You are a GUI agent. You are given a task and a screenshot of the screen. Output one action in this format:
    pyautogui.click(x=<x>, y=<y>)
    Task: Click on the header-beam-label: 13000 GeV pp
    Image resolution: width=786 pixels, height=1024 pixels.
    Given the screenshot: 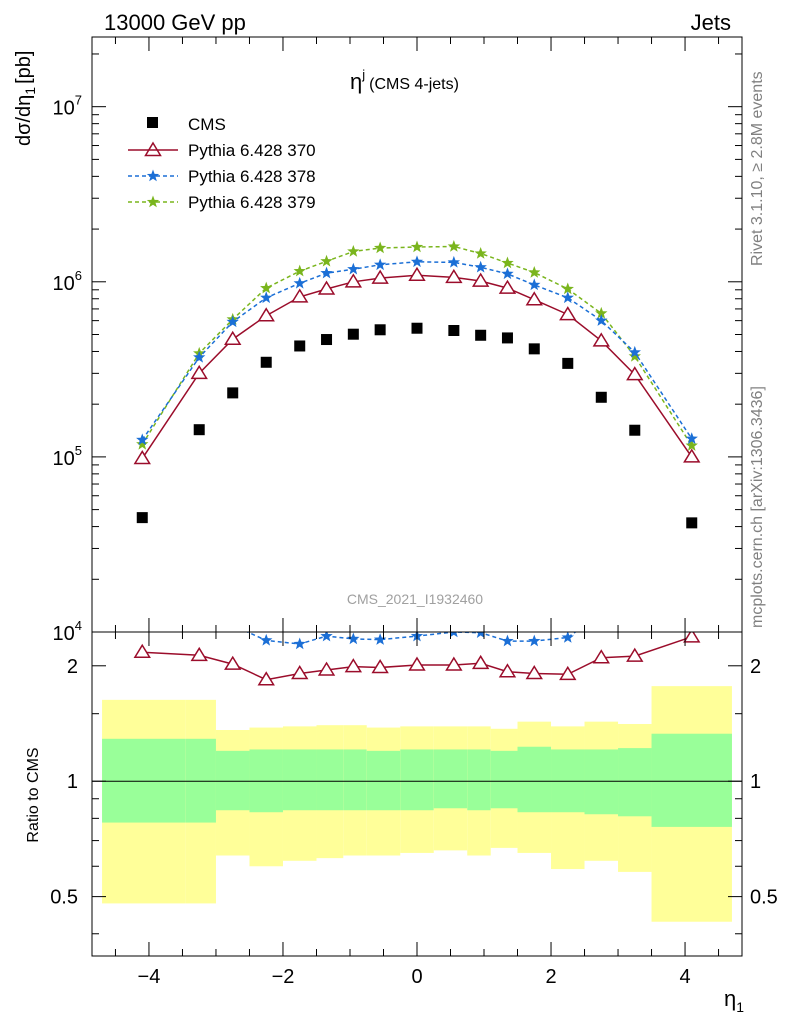 What is the action you would take?
    pyautogui.click(x=175, y=22)
    